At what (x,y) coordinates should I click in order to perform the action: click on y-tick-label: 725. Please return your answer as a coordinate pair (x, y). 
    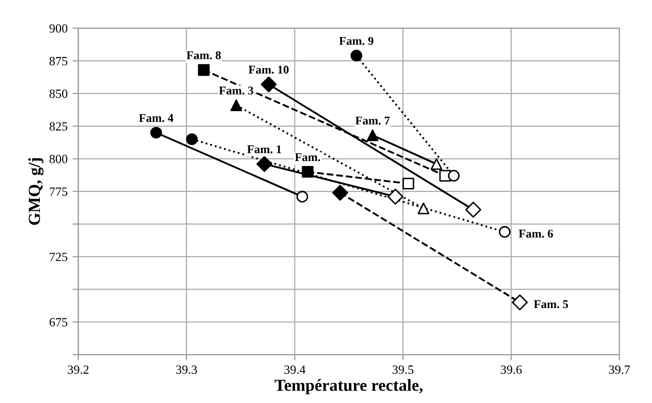
    Looking at the image, I should click on (59, 257).